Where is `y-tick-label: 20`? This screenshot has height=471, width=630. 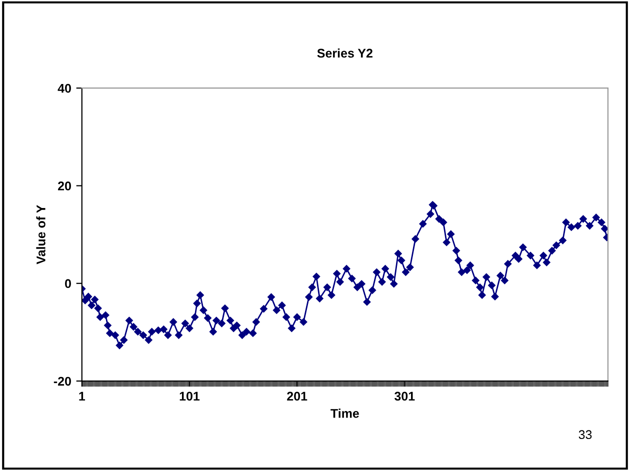
y-tick-label: 20 is located at coordinates (64, 186).